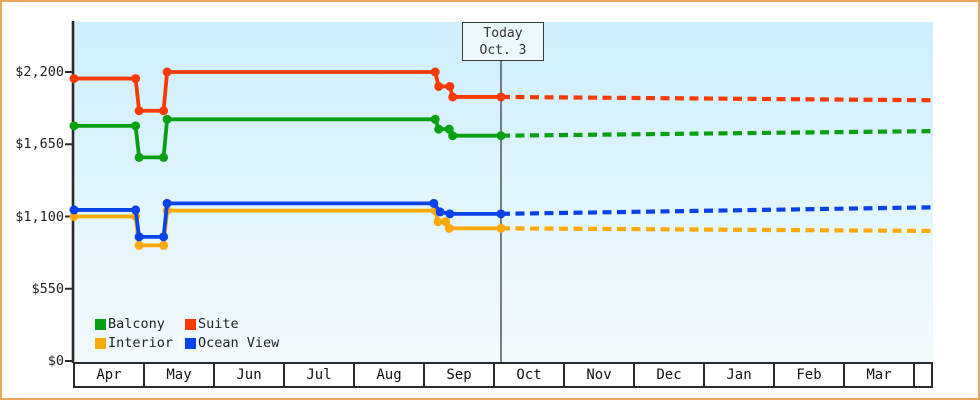 This screenshot has width=980, height=400. I want to click on month-label: Nov, so click(599, 375).